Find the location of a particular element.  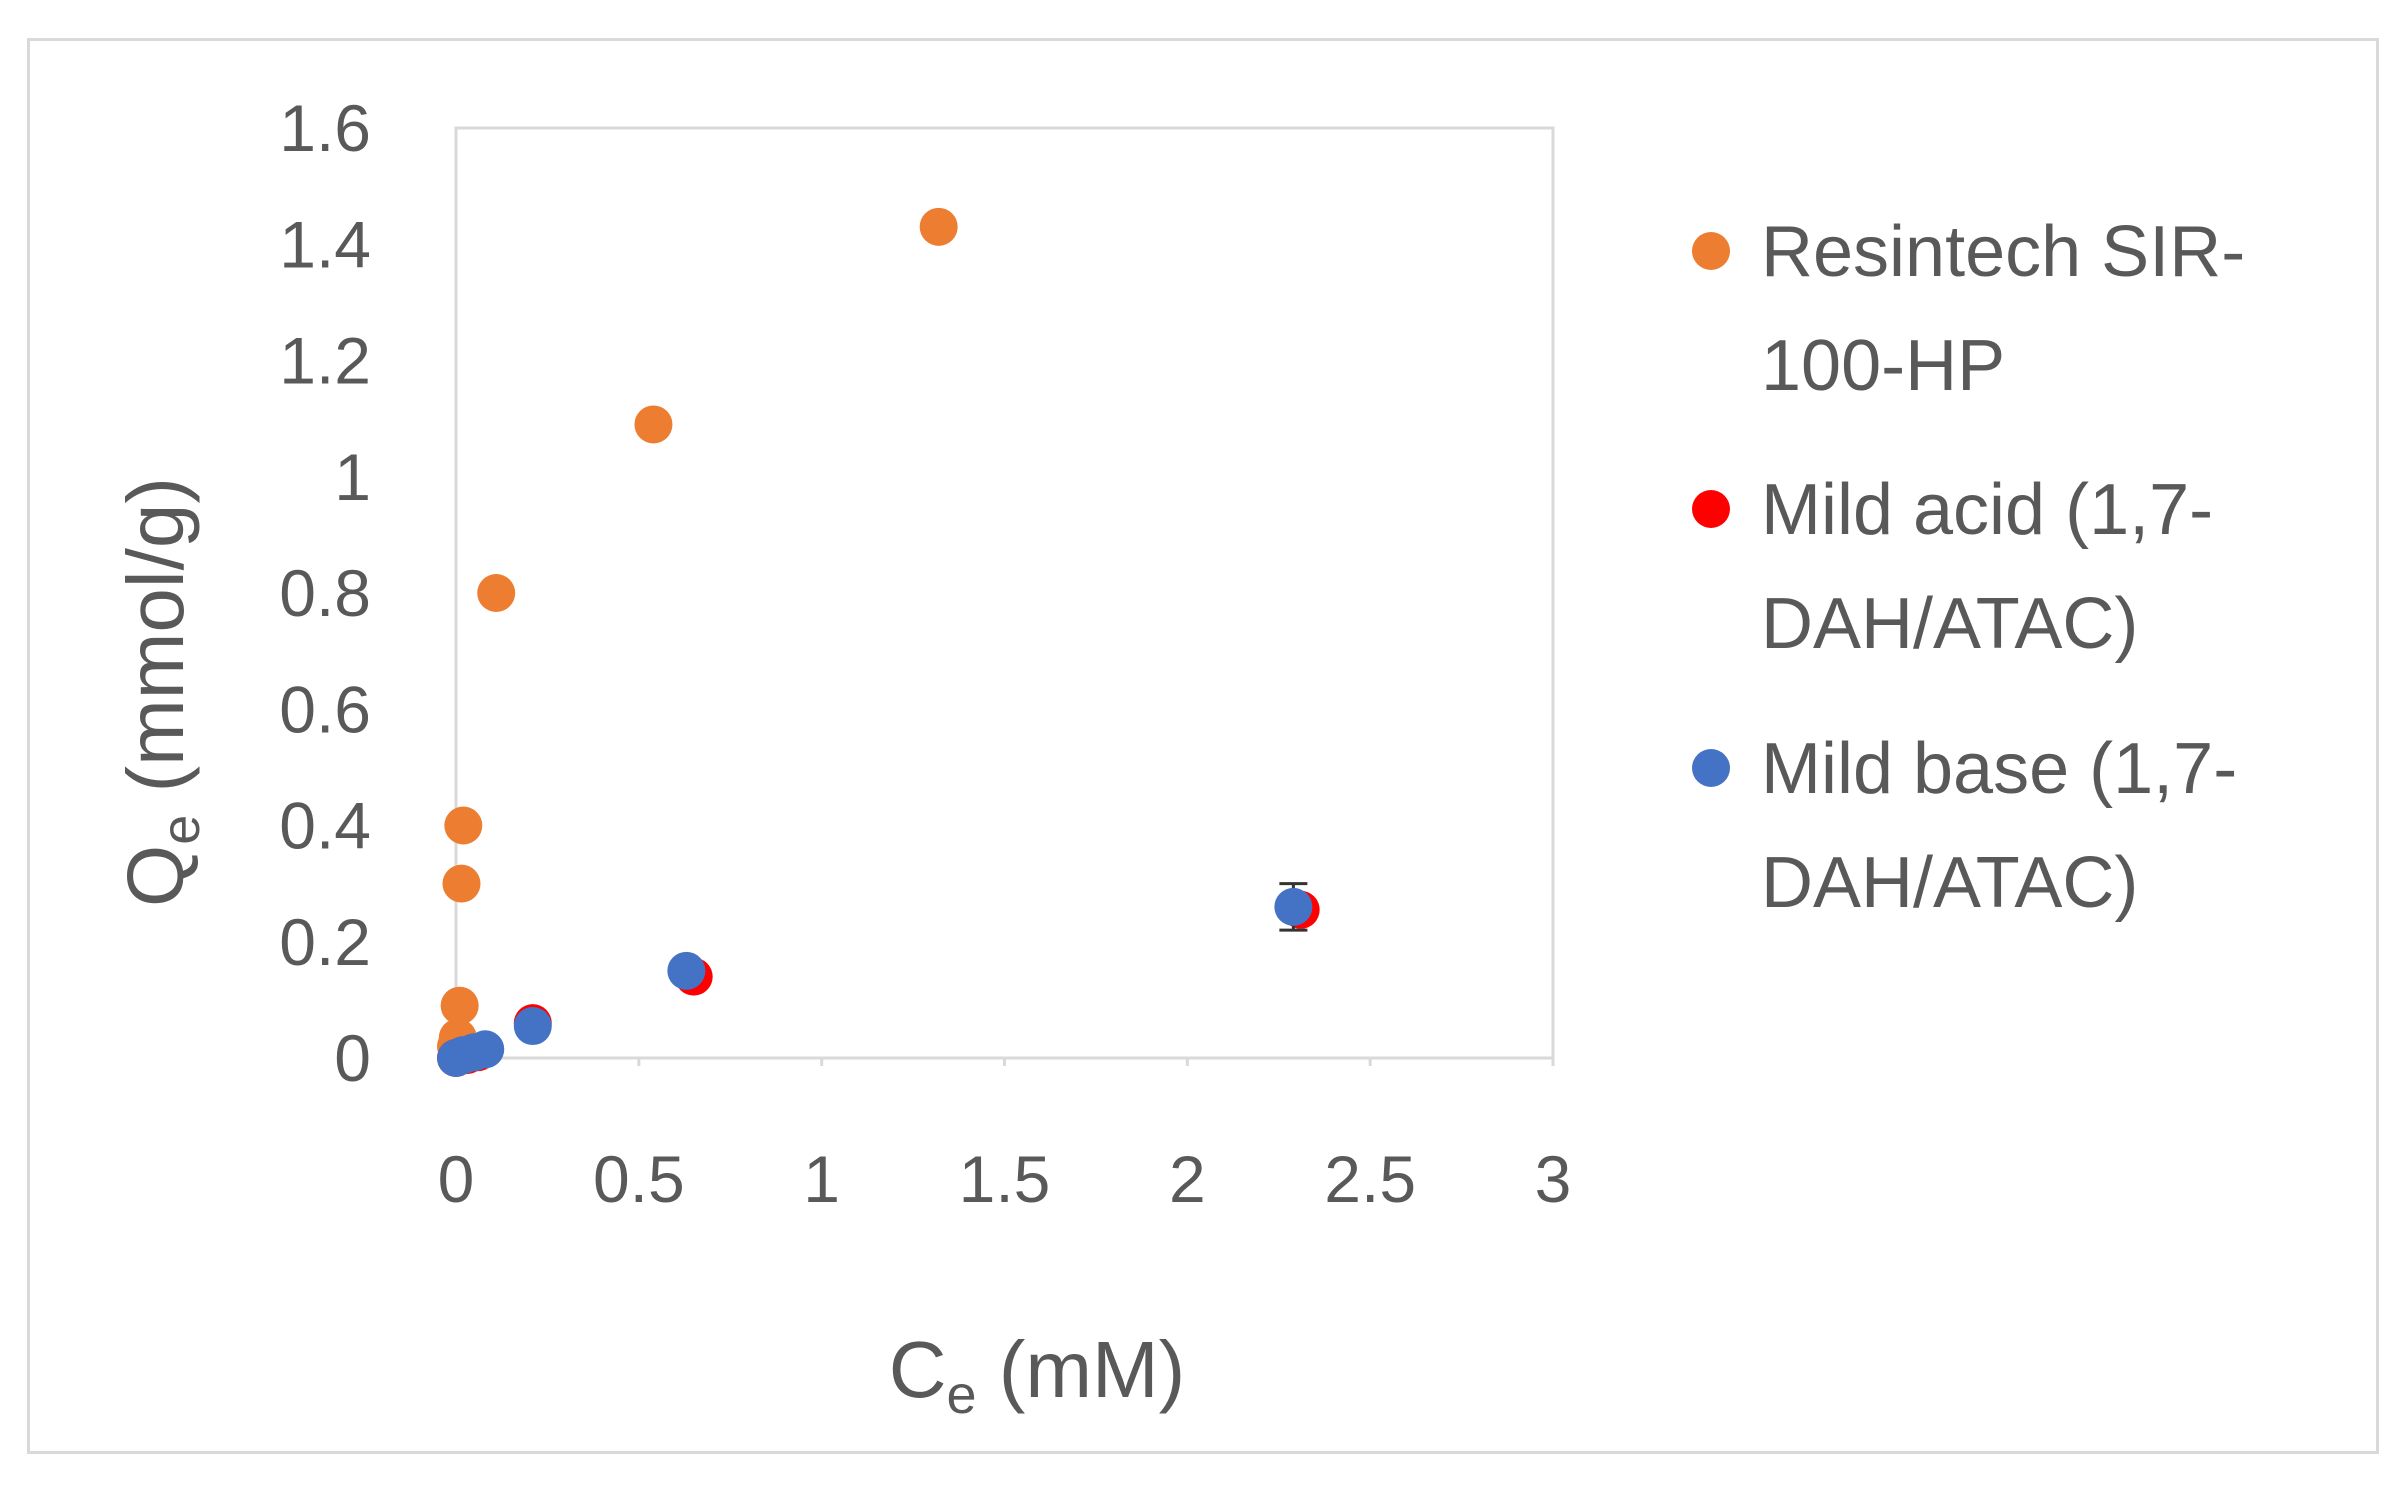

legend-label: Mild acid (1,7- is located at coordinates (1987, 510).